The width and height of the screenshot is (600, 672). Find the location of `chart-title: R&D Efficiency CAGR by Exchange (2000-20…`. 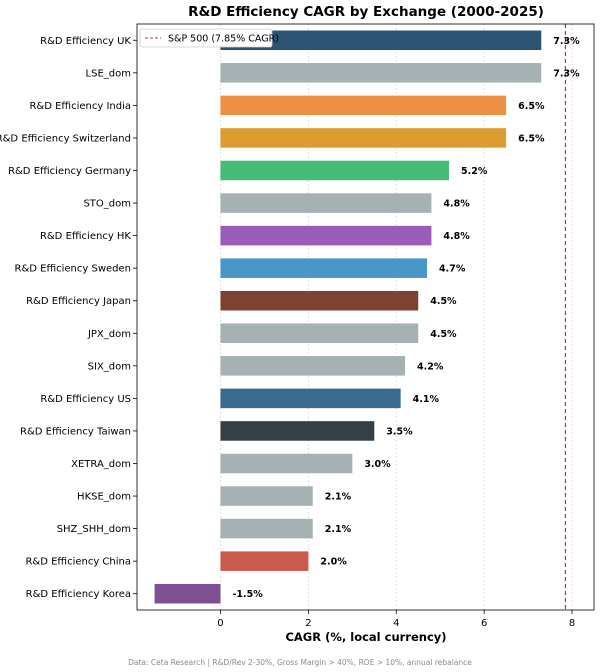

chart-title: R&D Efficiency CAGR by Exchange (2000-20… is located at coordinates (366, 12).